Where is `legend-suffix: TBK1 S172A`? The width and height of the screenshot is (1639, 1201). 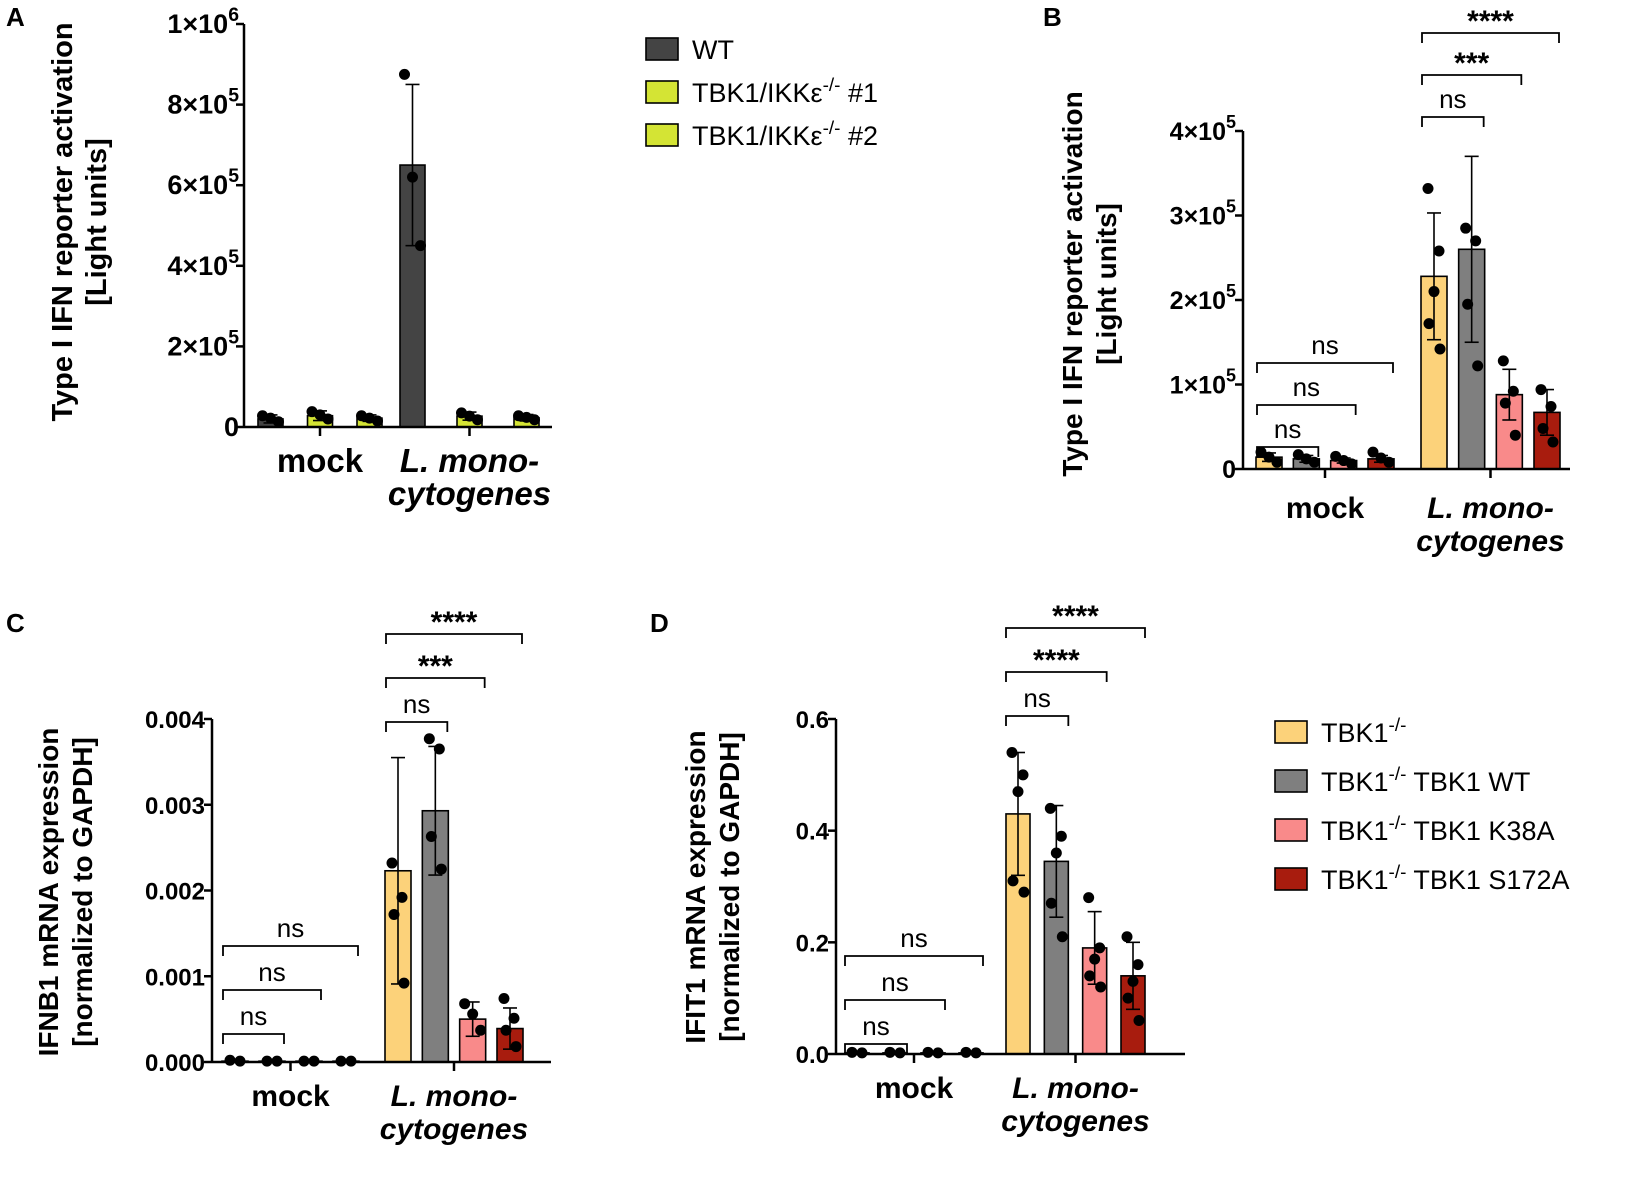 legend-suffix: TBK1 S172A is located at coordinates (1487, 880).